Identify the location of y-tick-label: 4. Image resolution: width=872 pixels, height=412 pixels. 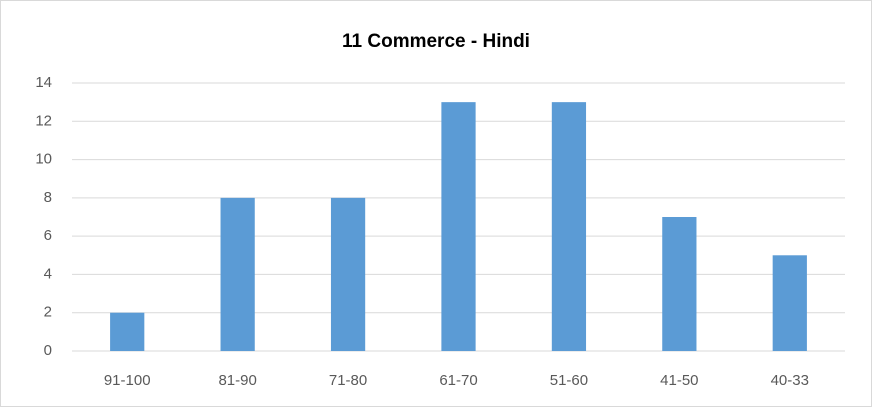
(48, 273).